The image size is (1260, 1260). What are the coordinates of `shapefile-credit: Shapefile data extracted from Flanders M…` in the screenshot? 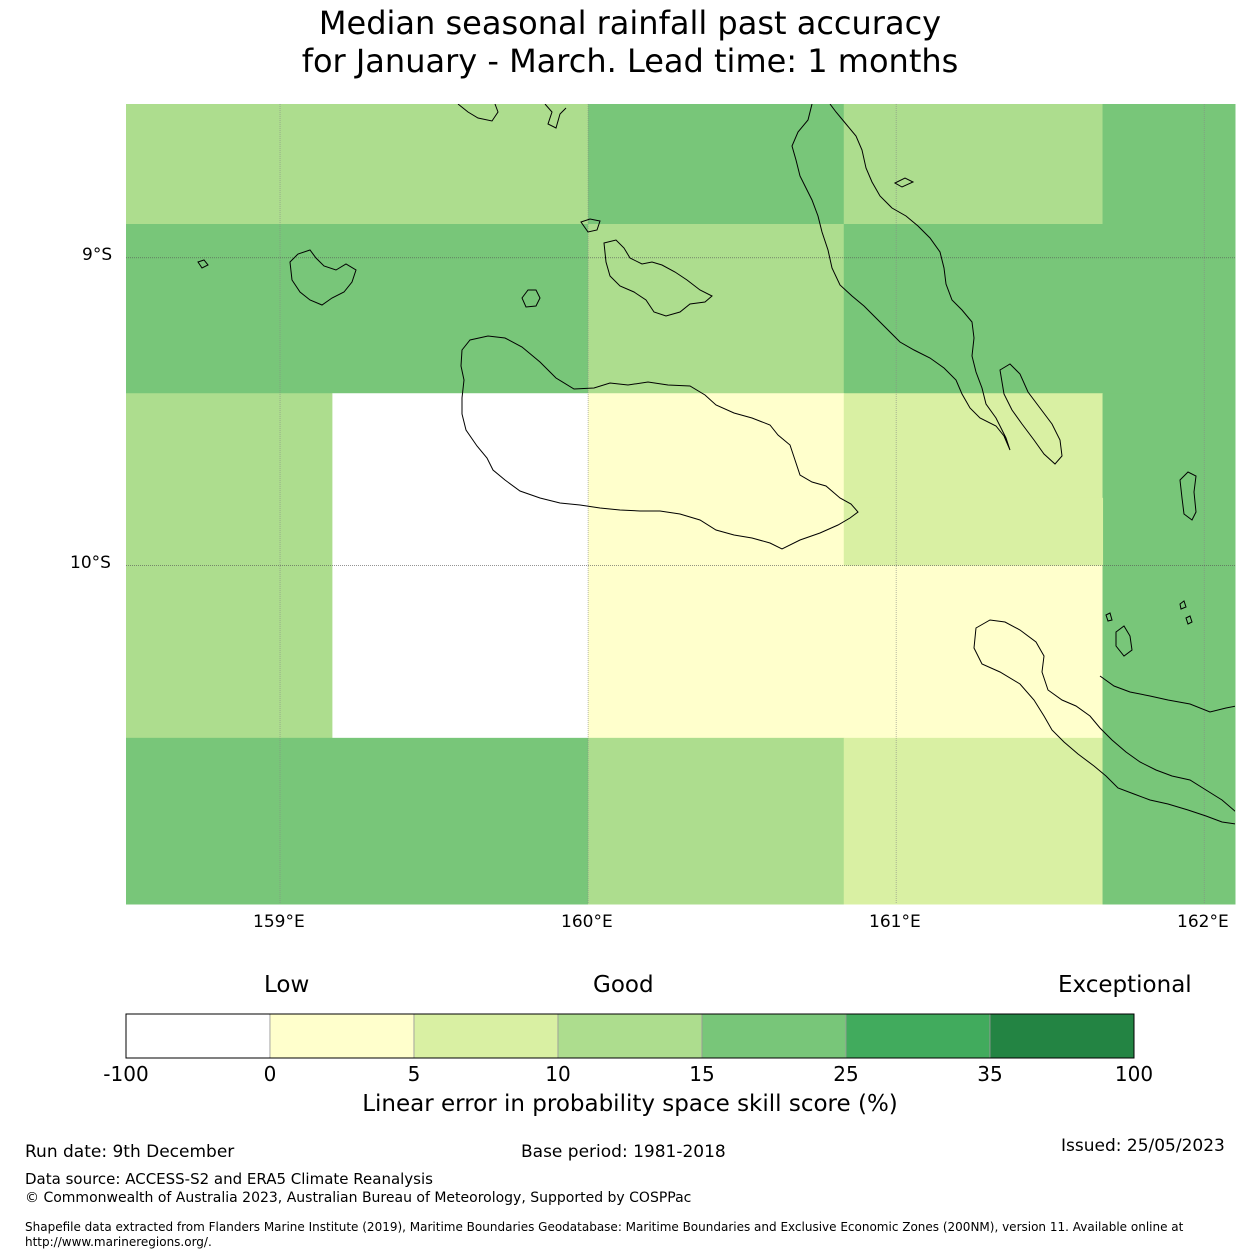 It's located at (604, 1234).